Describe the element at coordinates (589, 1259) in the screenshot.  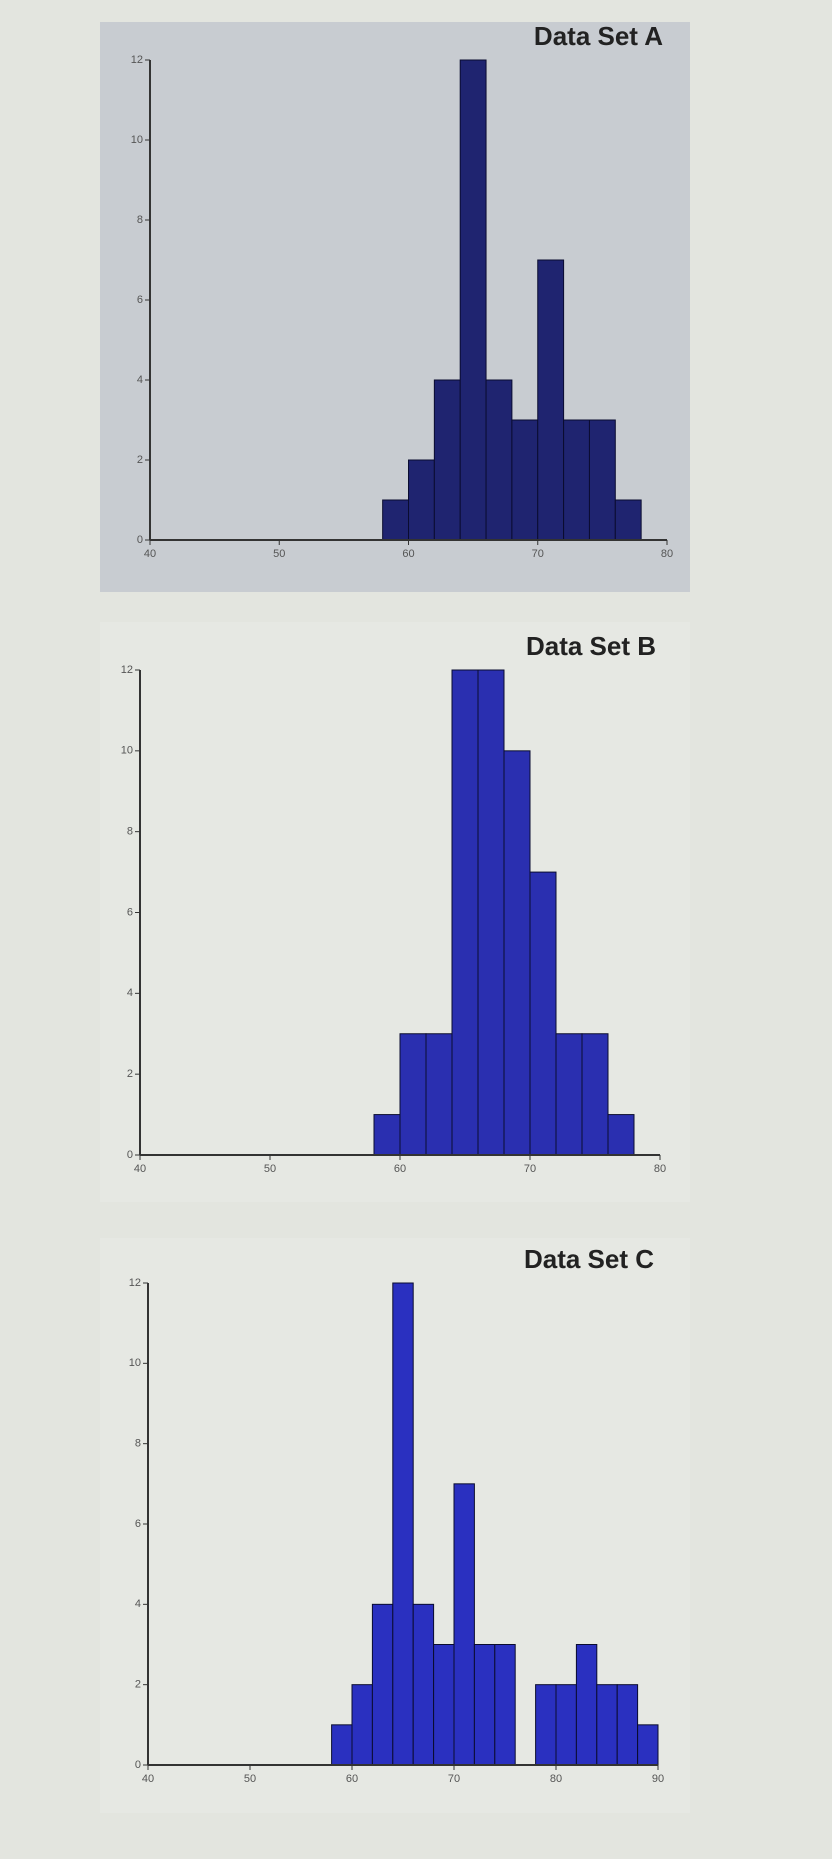
I see `chart-title: Data Set C` at that location.